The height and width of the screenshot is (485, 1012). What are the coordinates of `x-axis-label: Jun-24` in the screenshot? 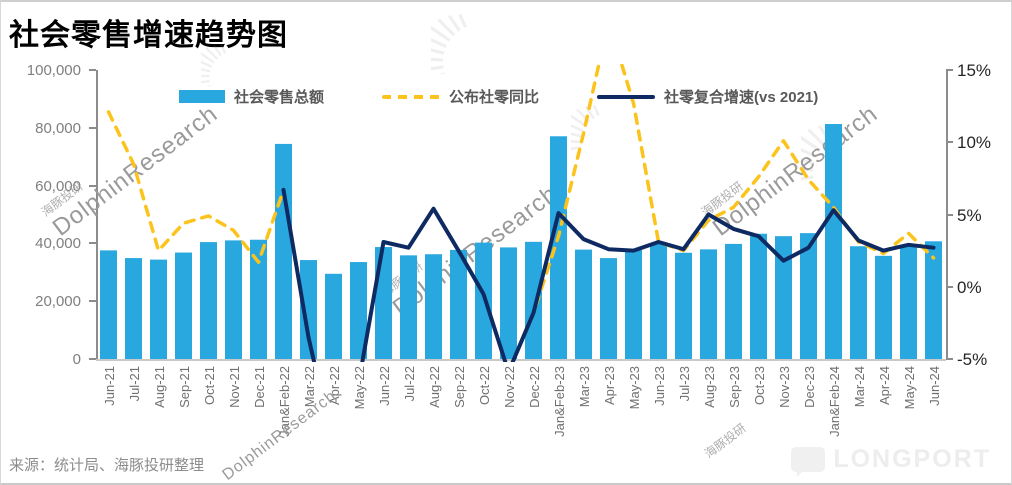 It's located at (934, 386).